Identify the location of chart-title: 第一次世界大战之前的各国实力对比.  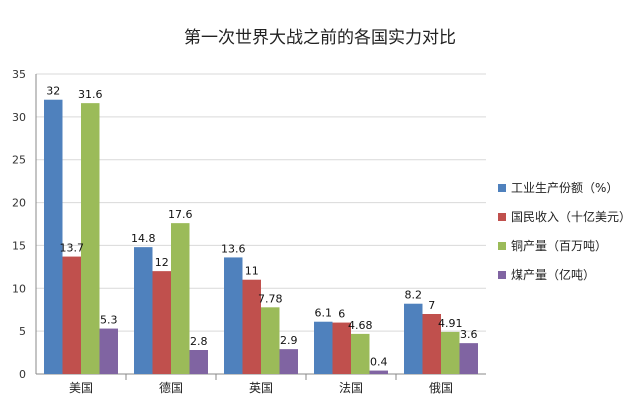
(320, 38).